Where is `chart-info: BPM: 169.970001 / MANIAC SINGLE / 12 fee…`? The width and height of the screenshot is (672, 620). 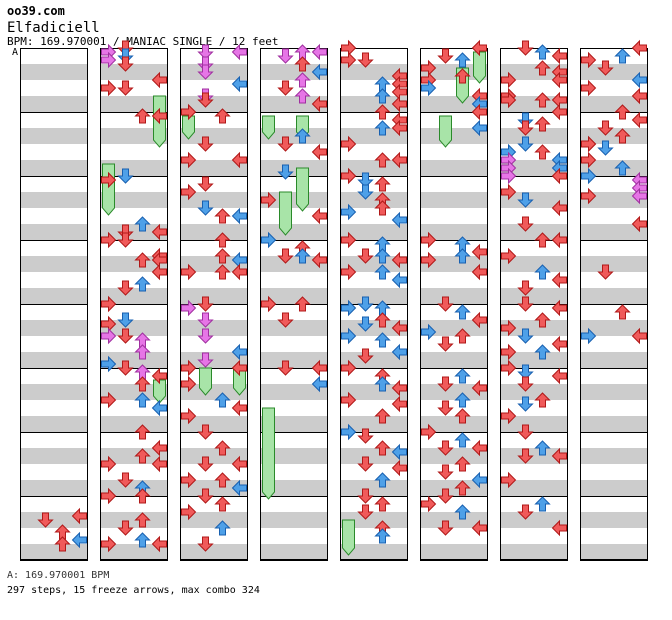 chart-info: BPM: 169.970001 / MANIAC SINGLE / 12 fee… is located at coordinates (143, 41).